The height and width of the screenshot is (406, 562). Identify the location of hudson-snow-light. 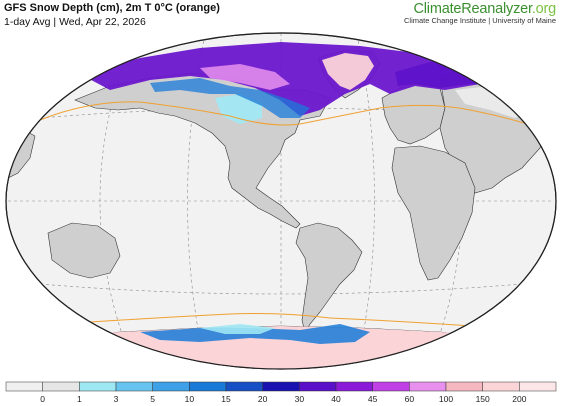
(238, 109).